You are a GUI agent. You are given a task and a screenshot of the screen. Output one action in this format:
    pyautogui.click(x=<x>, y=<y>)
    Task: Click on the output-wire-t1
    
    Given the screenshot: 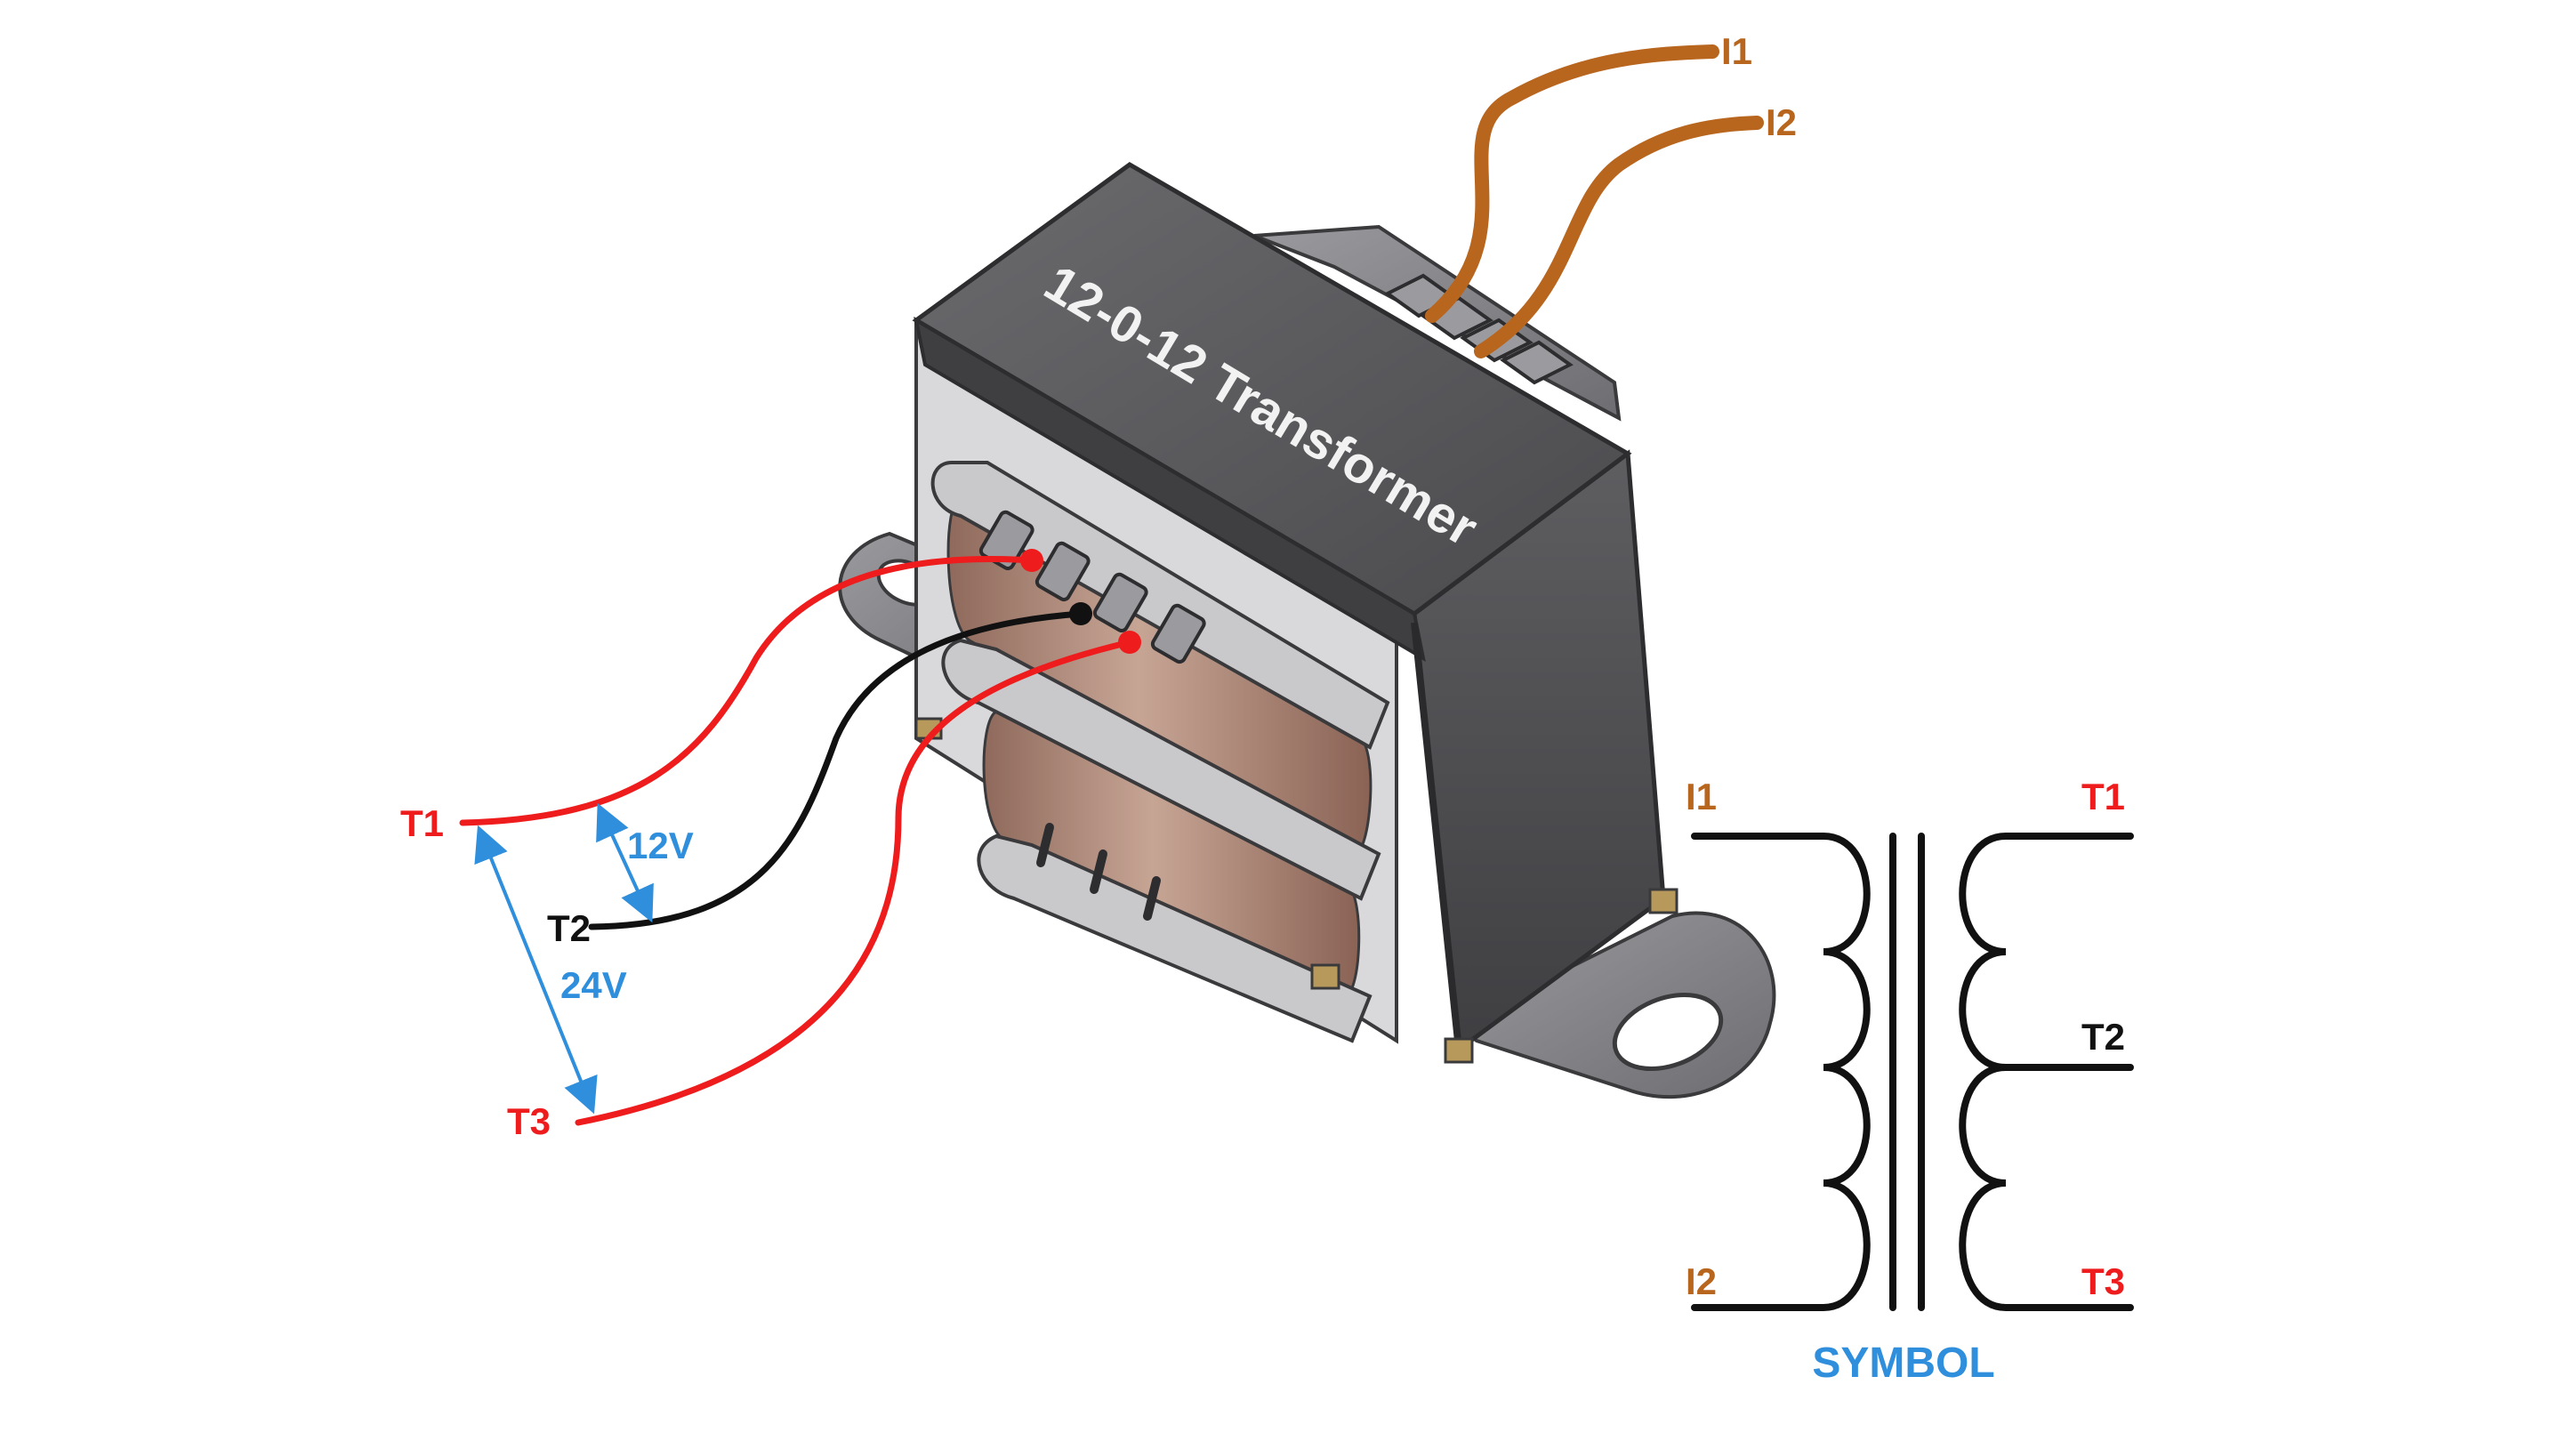 What is the action you would take?
    pyautogui.click(x=747, y=690)
    